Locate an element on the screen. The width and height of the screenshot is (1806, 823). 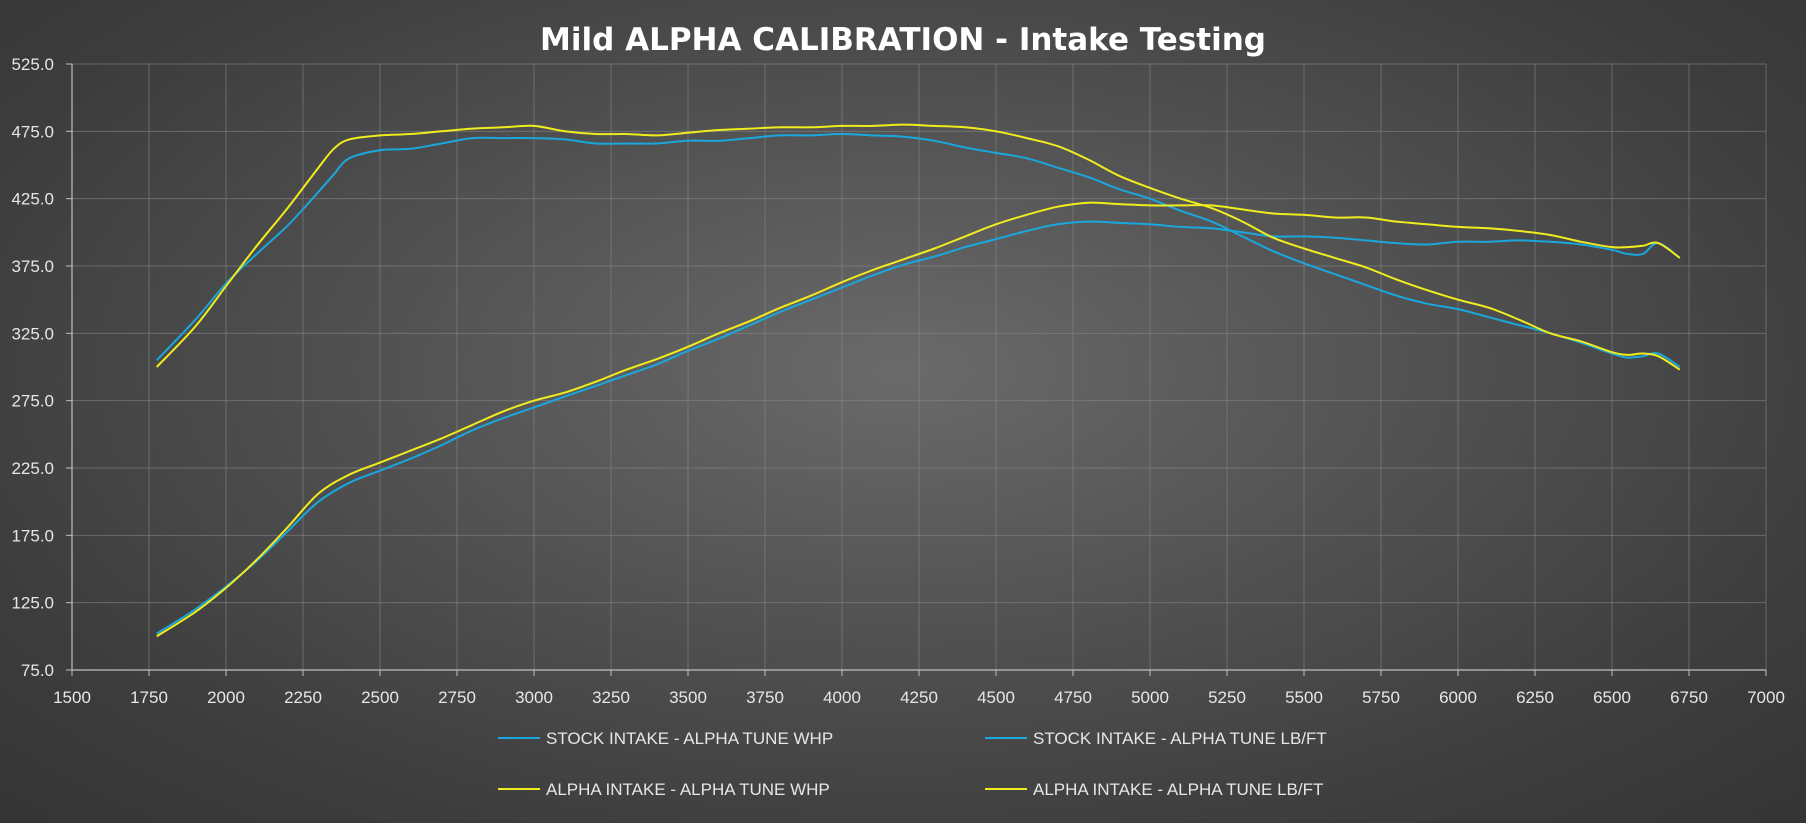
x-tick-label: 4250 is located at coordinates (919, 697).